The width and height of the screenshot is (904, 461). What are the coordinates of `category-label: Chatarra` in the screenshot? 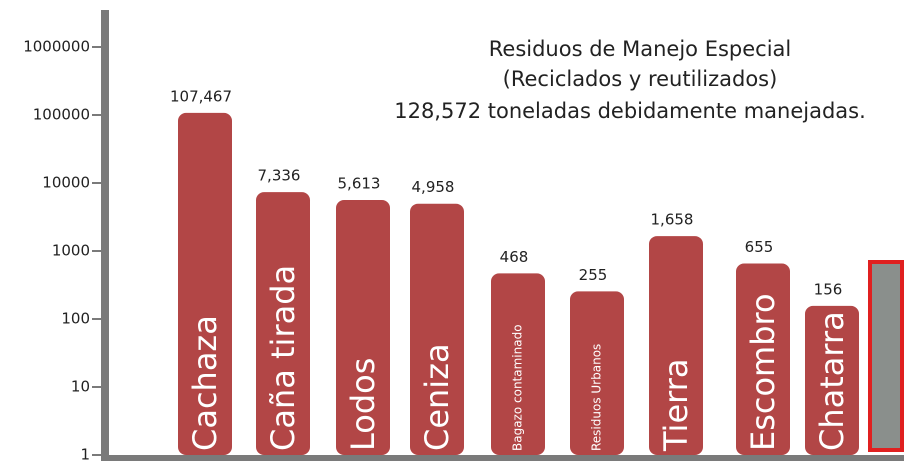 It's located at (832, 381).